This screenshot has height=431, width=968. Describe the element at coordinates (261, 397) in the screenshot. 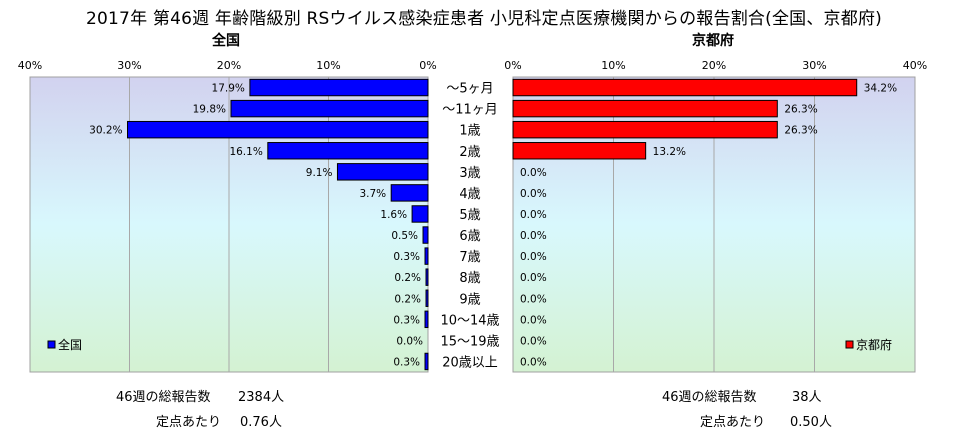

I see `national-total-value: 2384人` at that location.